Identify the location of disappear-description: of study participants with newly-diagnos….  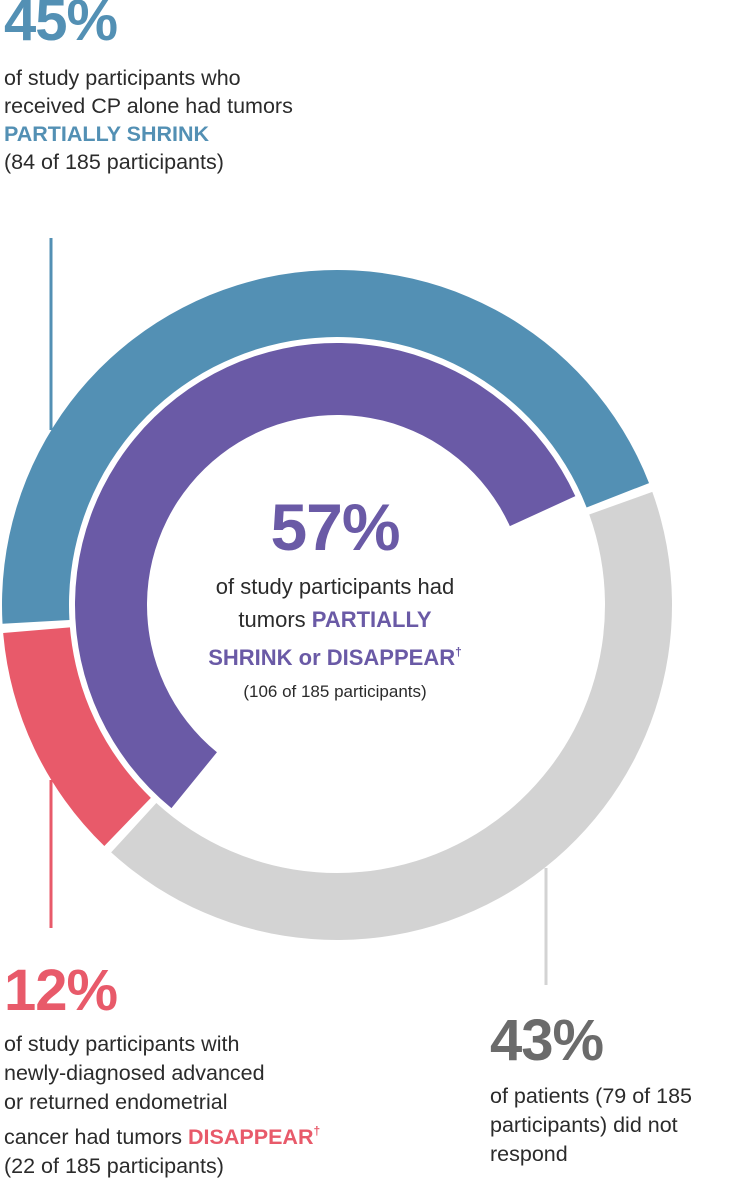
(194, 1105).